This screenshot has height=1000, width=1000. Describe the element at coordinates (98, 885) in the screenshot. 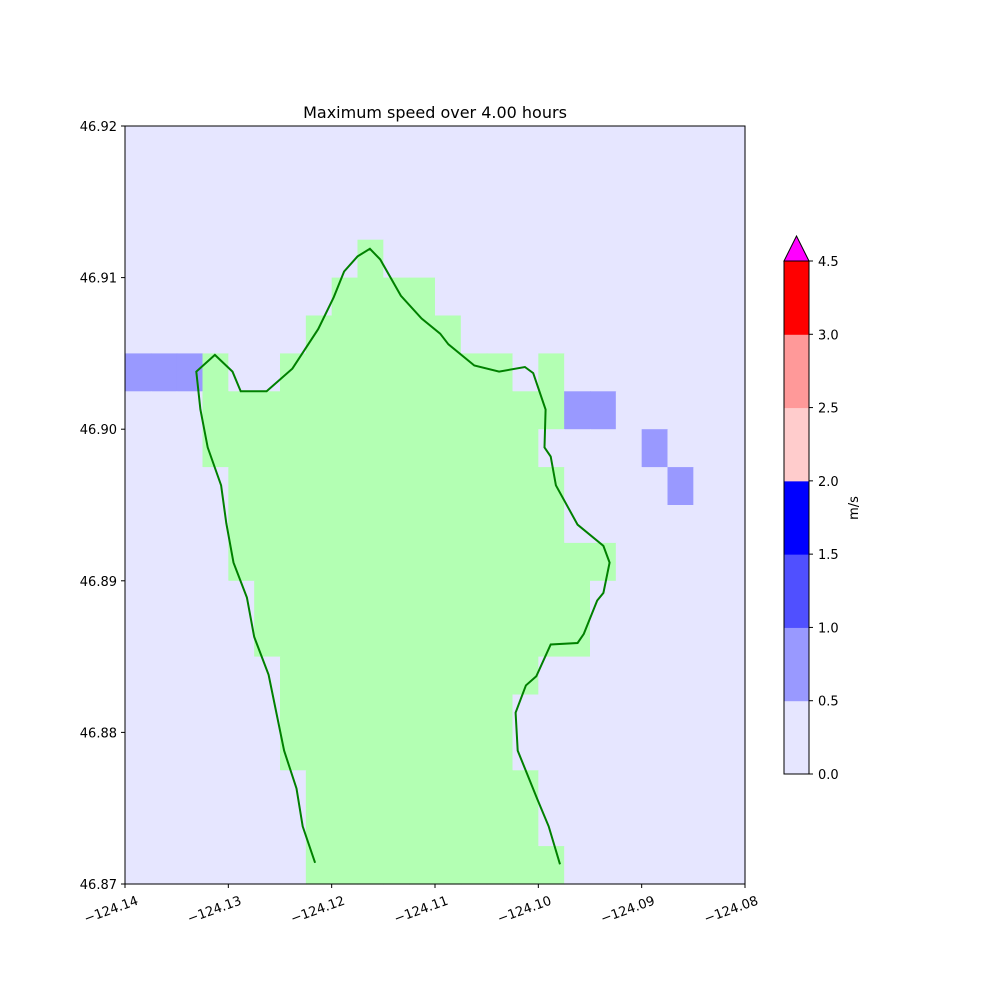

I see `y-tick-label: 46.87` at that location.